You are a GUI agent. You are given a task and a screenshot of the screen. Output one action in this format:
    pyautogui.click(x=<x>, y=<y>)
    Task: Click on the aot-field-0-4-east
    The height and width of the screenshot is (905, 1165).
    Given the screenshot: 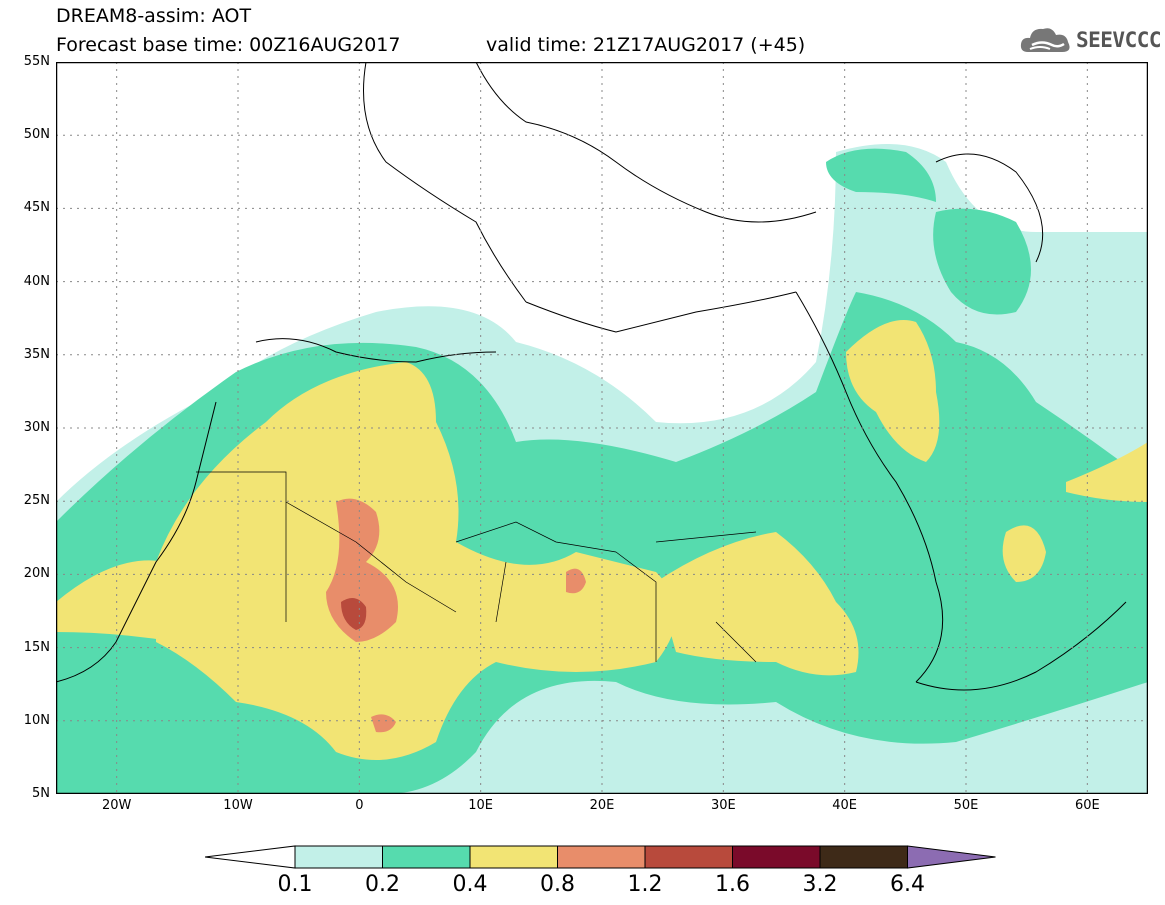 What is the action you would take?
    pyautogui.click(x=757, y=604)
    